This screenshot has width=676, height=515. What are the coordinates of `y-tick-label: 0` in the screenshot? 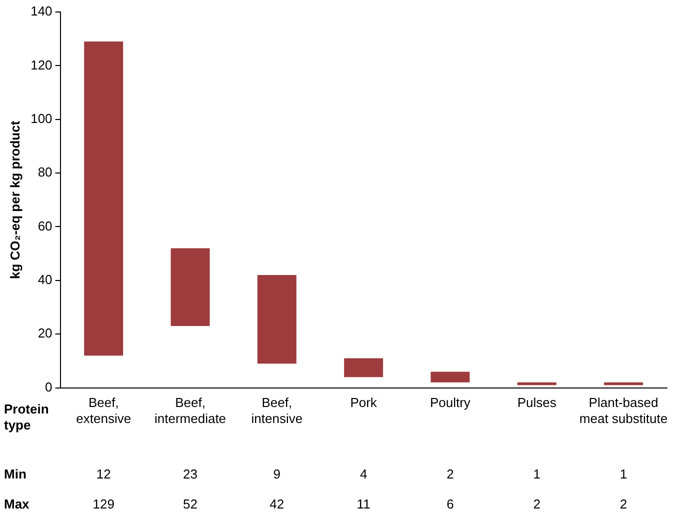 It's located at (48, 386).